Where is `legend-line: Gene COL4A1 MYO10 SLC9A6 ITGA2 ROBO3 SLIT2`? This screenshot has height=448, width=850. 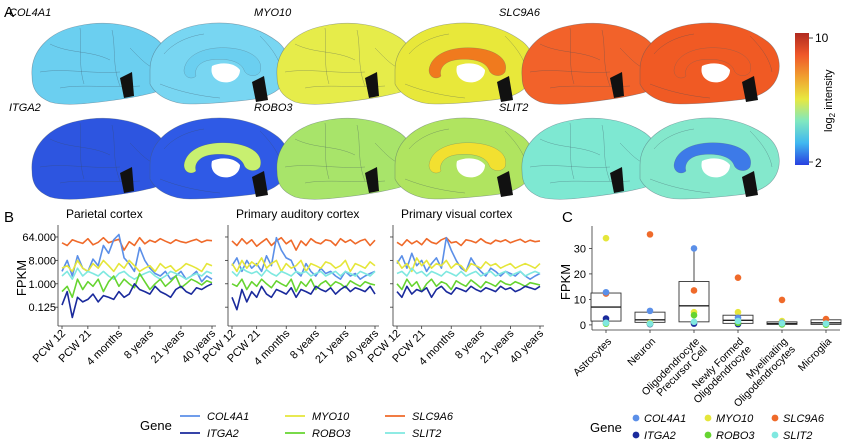
legend-line: Gene COL4A1 MYO10 SLC9A6 ITGA2 ROBO3 SLIT2 is located at coordinates (297, 425).